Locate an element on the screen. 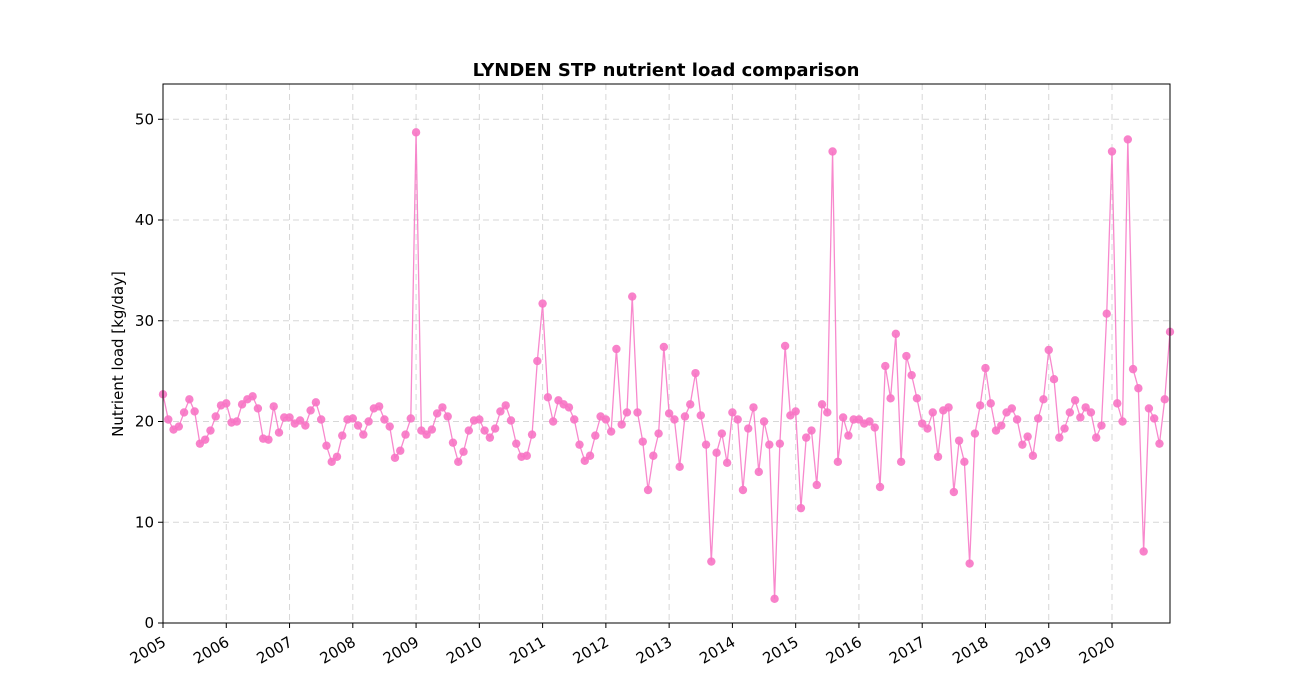 Image resolution: width=1300 pixels, height=700 pixels. x-tick-label: 2016 is located at coordinates (844, 650).